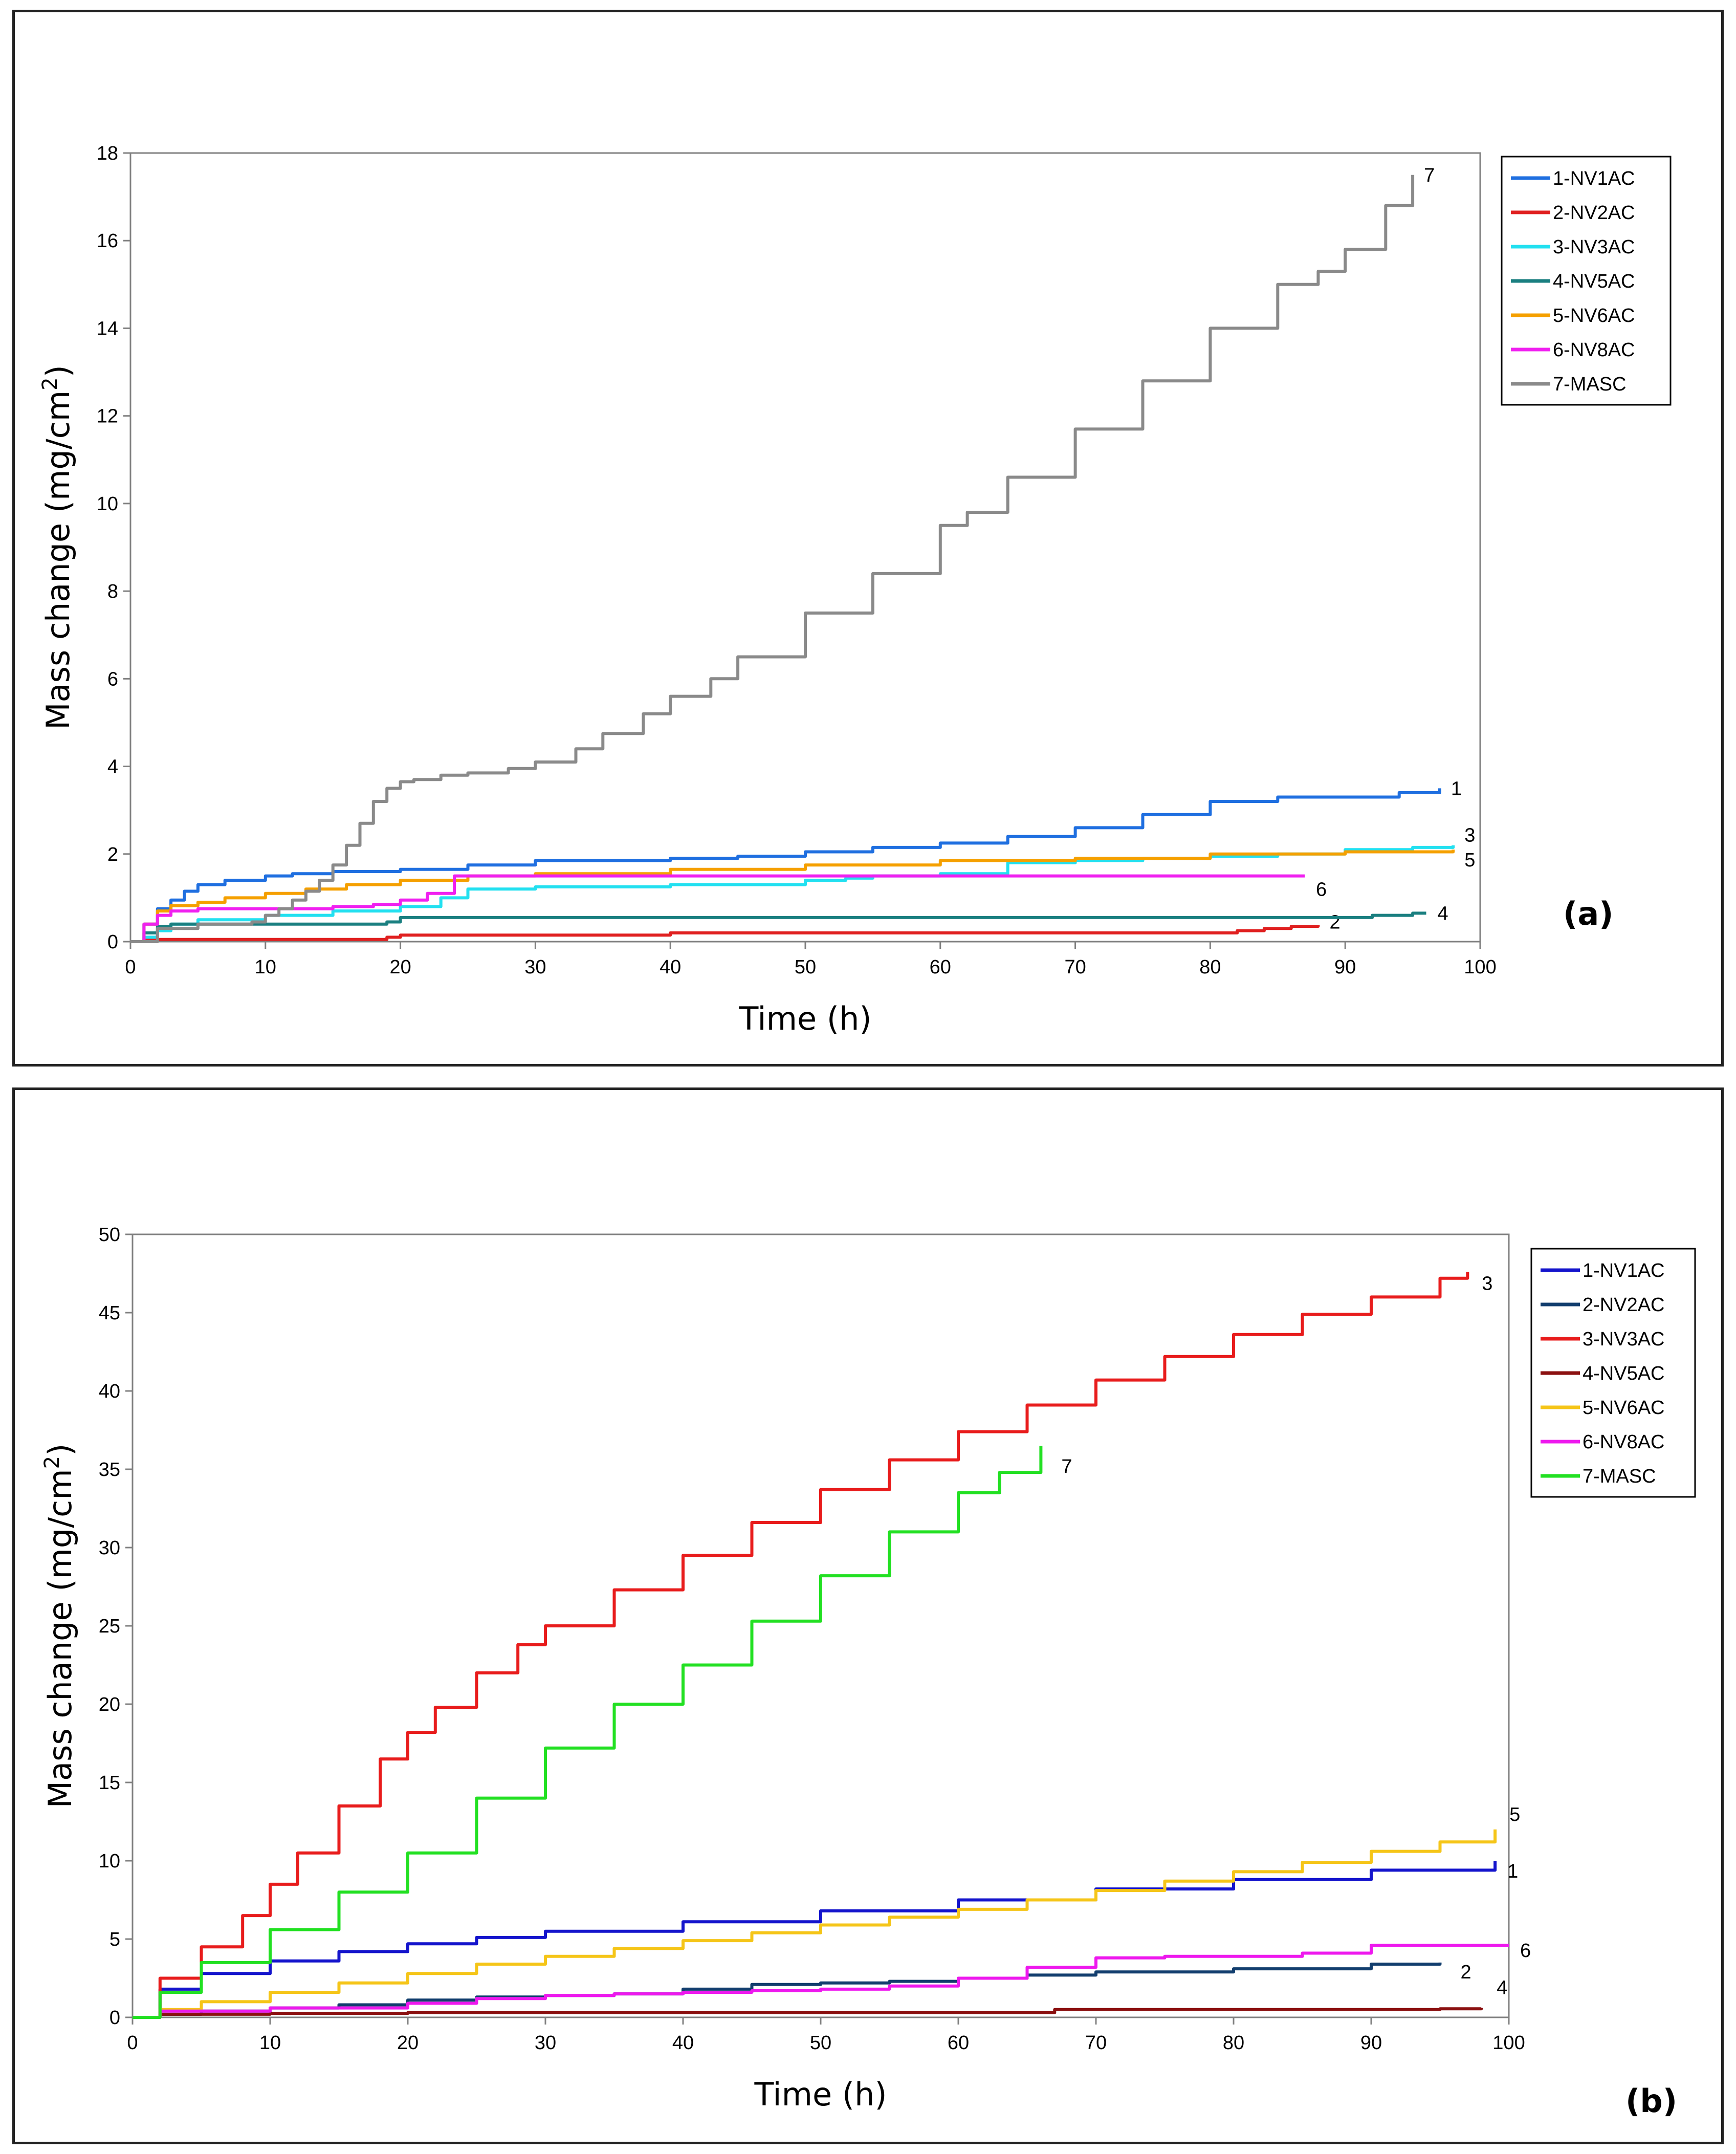 This screenshot has width=1736, height=2154. Describe the element at coordinates (107, 241) in the screenshot. I see `y-tick-label: 16` at that location.